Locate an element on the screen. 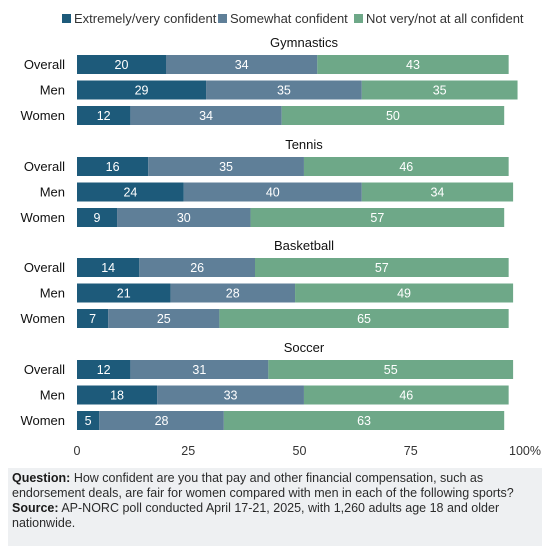 This screenshot has width=550, height=550. bar-value-label: 29 is located at coordinates (142, 91).